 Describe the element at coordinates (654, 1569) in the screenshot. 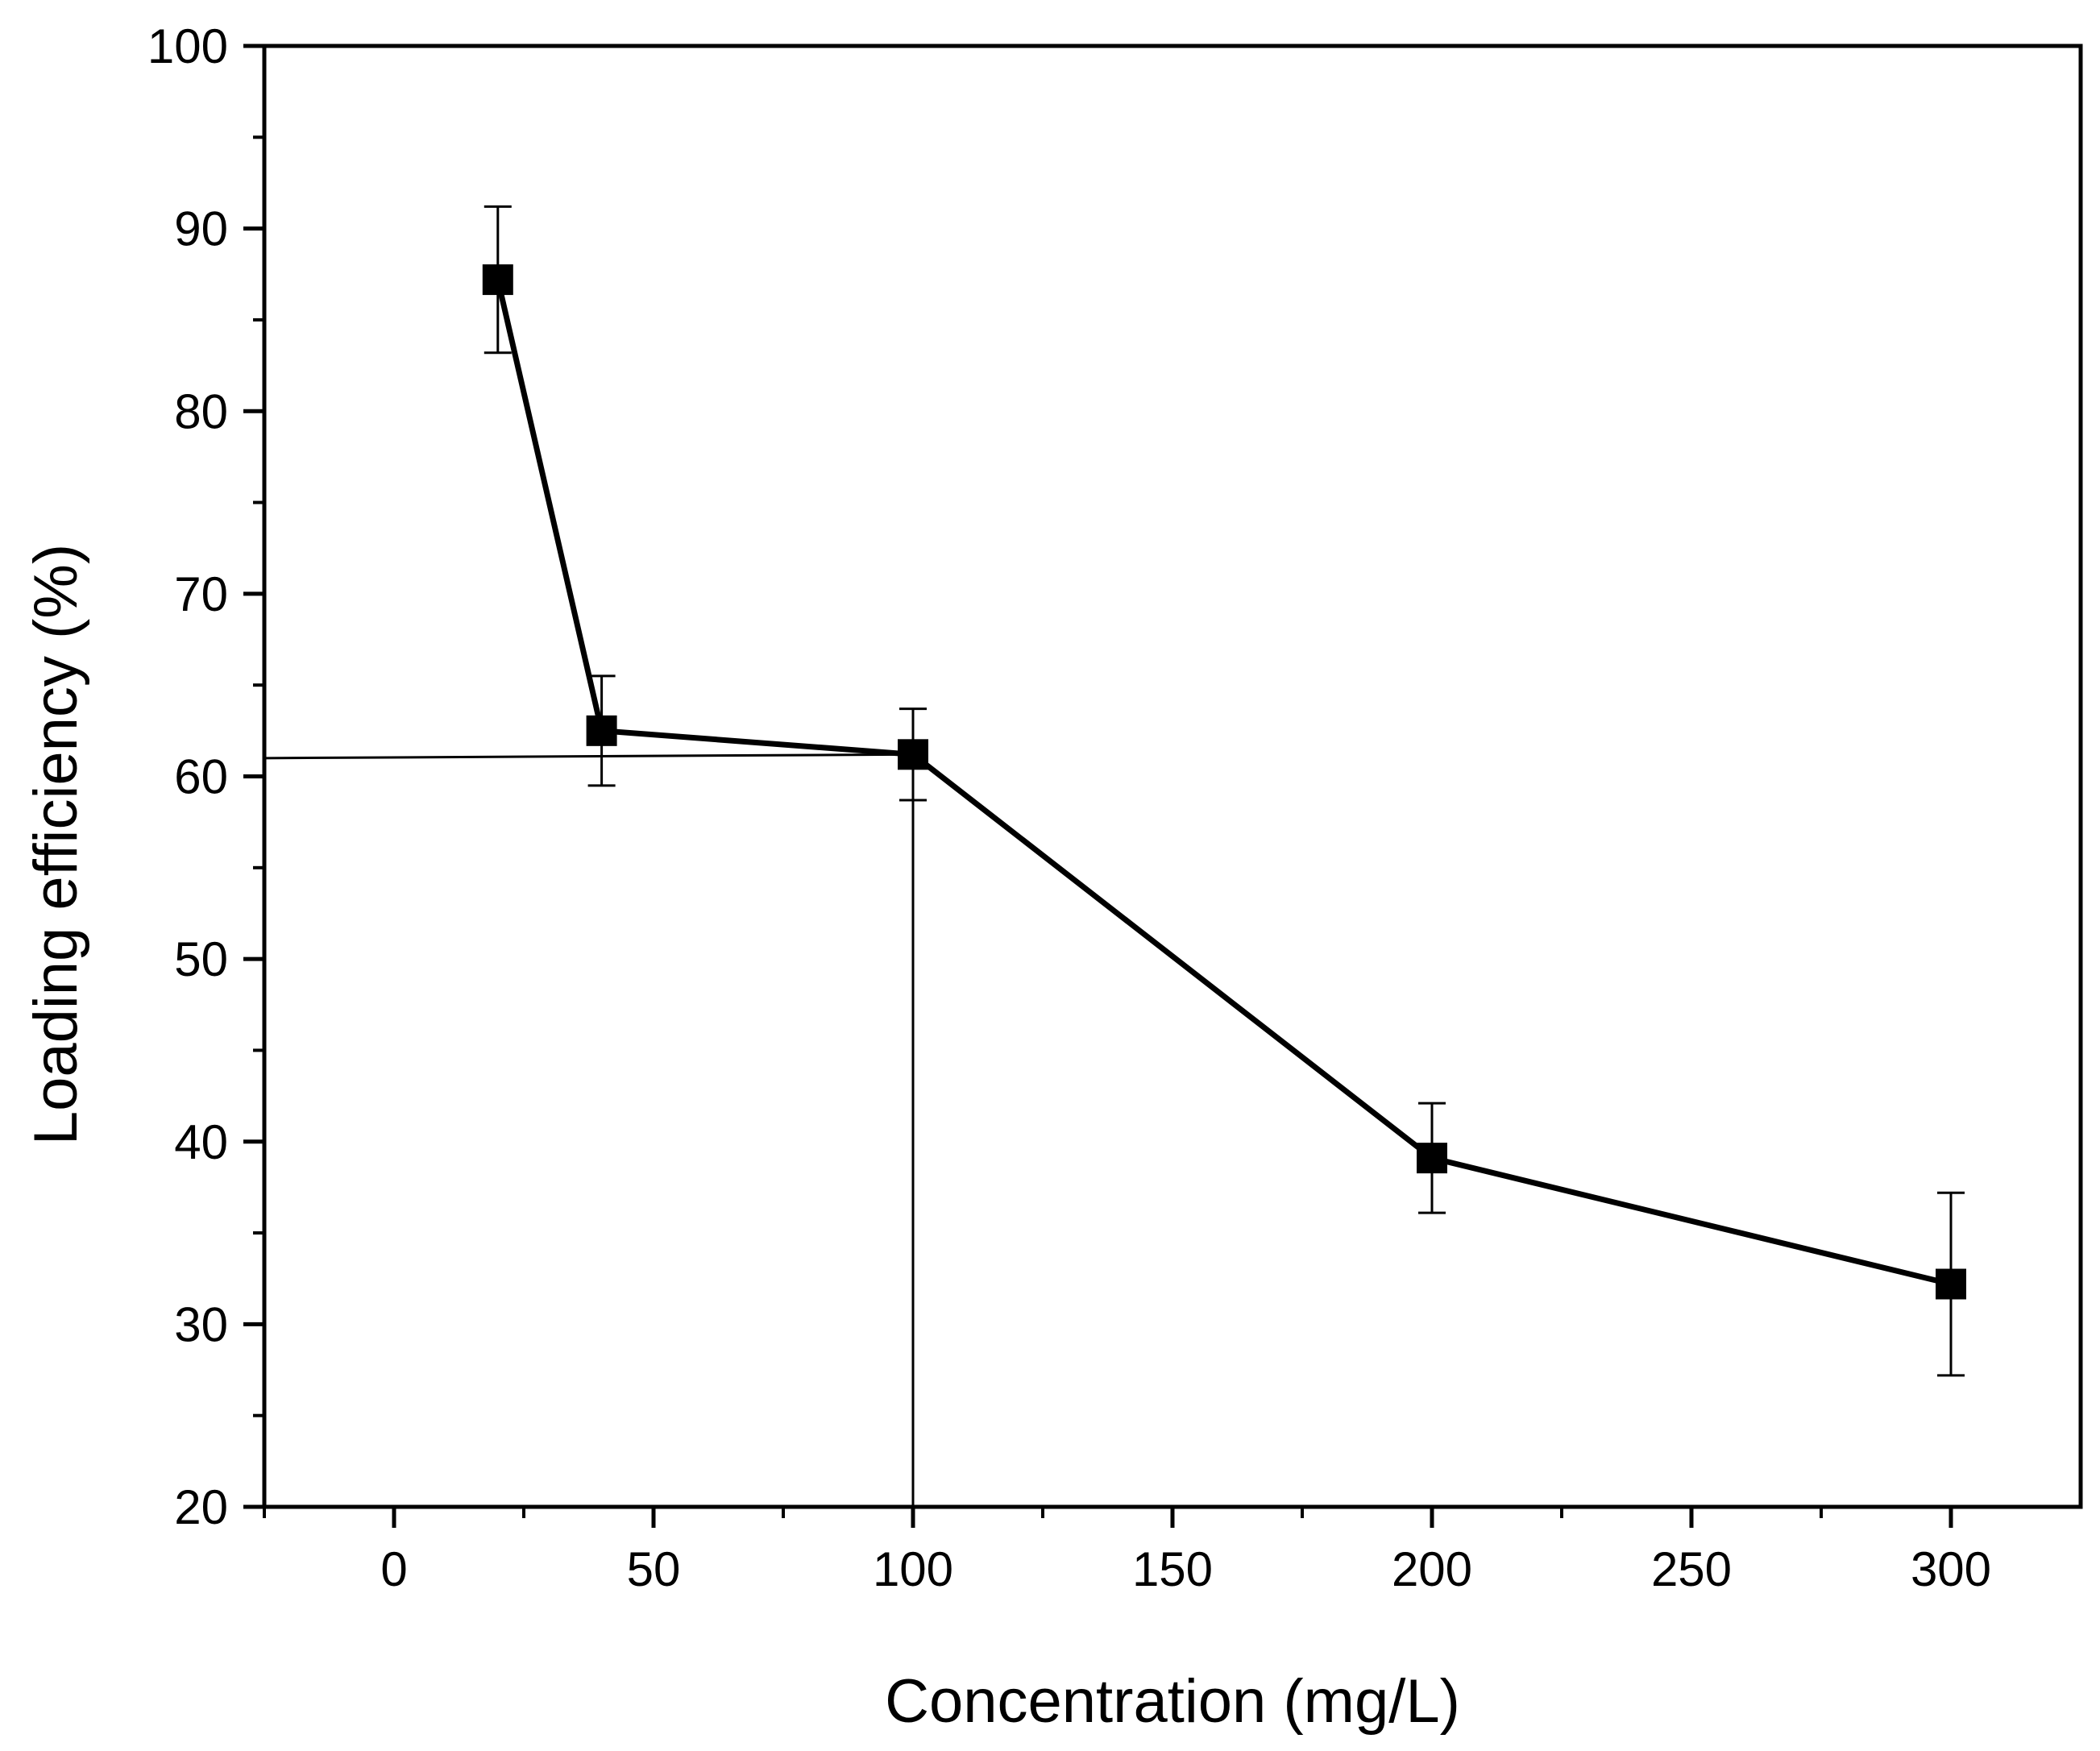

I see `x-tick-label: 50` at that location.